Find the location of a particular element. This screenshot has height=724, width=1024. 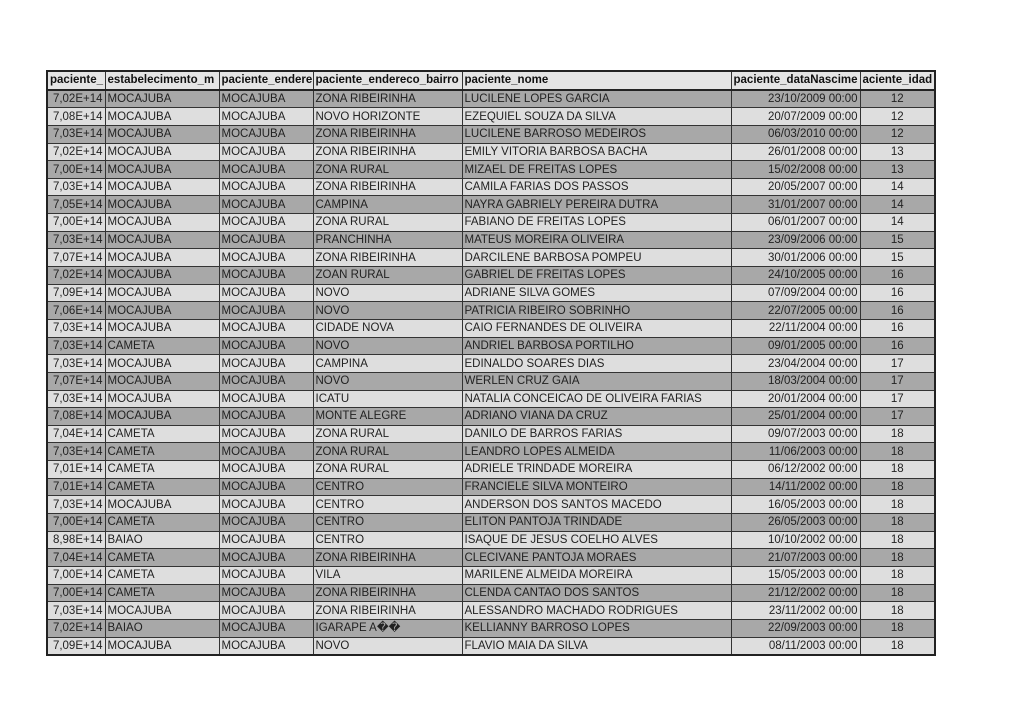

cell-birth-date: 20/07/2009 00:00 is located at coordinates (795, 116).